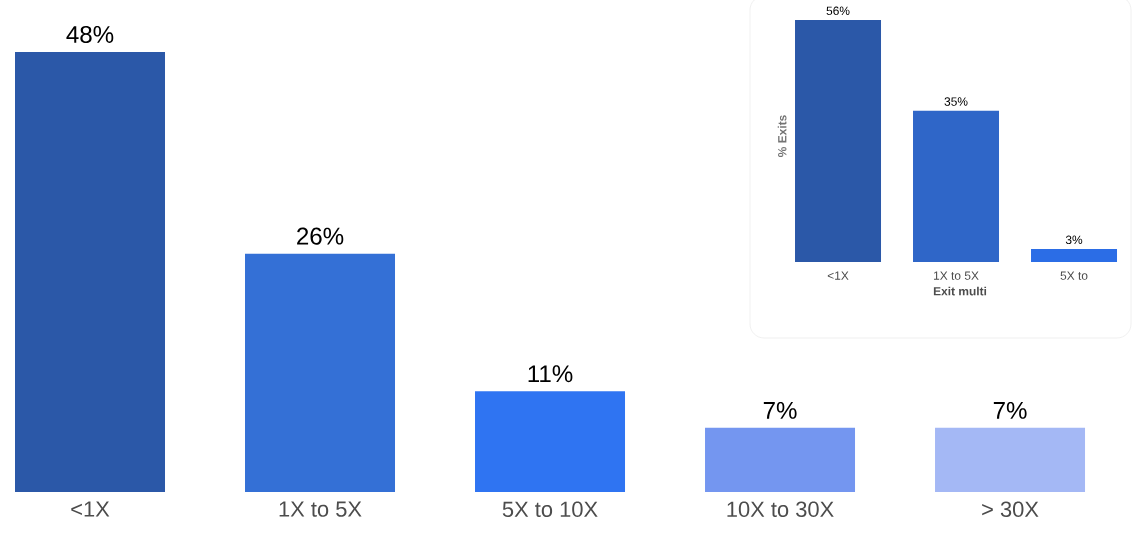 This screenshot has width=1133, height=541. Describe the element at coordinates (782, 136) in the screenshot. I see `y-axis-title: % Exits` at that location.